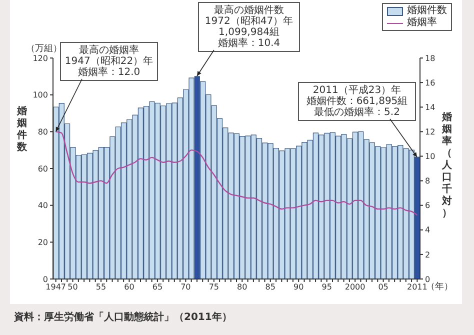  What do you see at coordinates (427, 279) in the screenshot?
I see `y2-tick-label: 0` at bounding box center [427, 279].